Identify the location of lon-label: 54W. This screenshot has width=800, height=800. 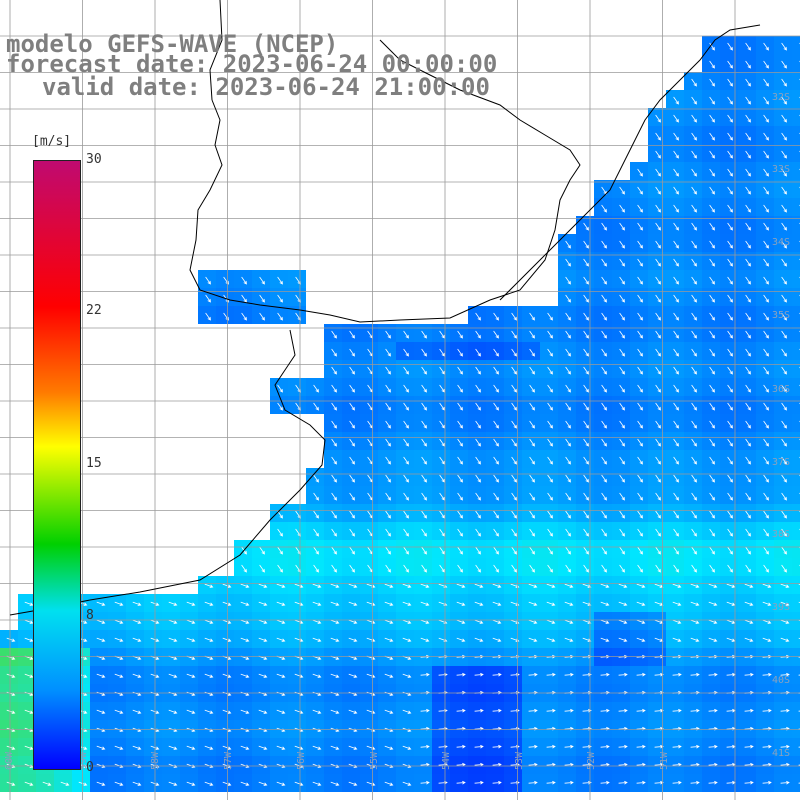
(446, 760).